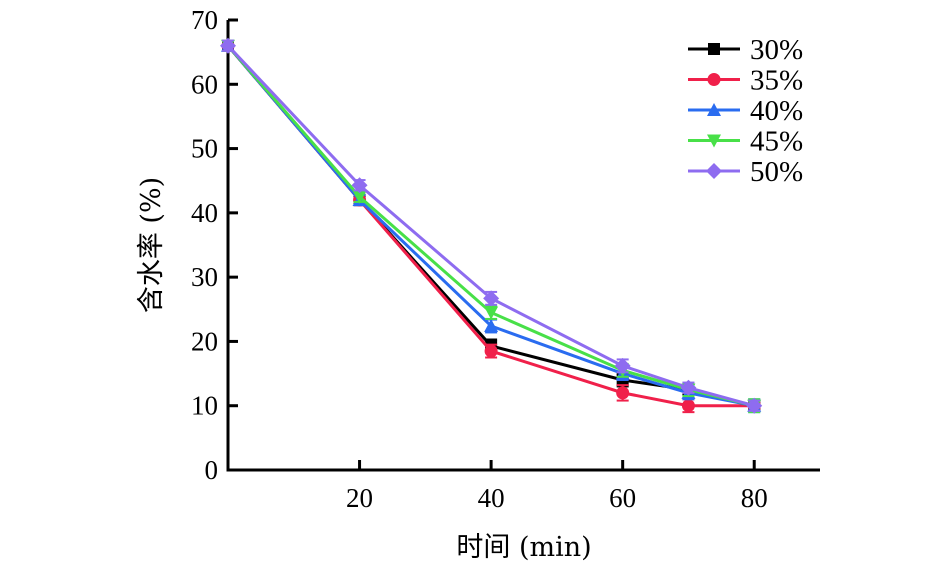 The width and height of the screenshot is (945, 568). What do you see at coordinates (776, 172) in the screenshot?
I see `legend-label: 50%` at bounding box center [776, 172].